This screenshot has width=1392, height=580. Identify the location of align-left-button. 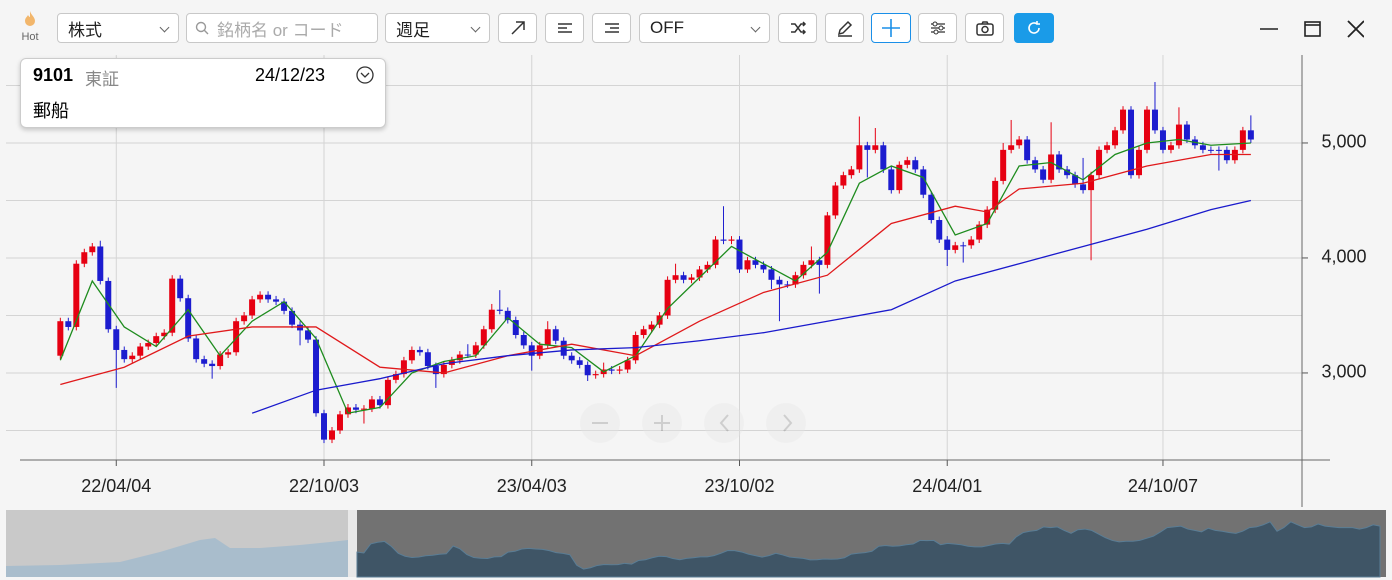
(564, 28).